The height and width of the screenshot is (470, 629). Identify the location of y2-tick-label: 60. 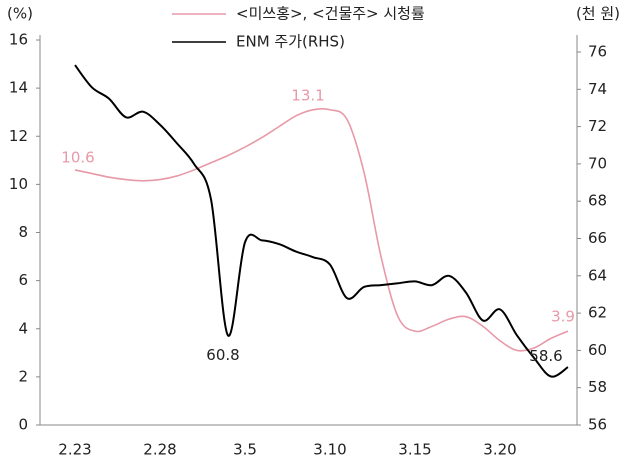
(597, 350).